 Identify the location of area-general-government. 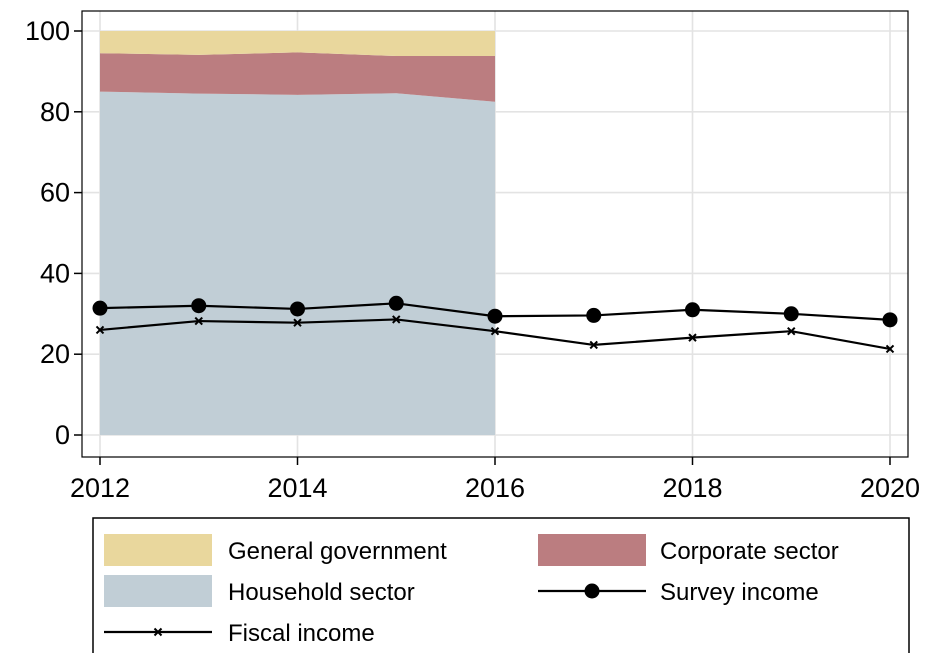
(297, 44).